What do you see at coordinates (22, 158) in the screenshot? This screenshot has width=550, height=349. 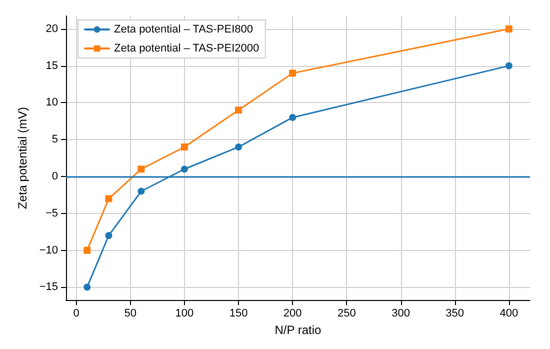 I see `y-axis-title: Zeta potential (mV)` at bounding box center [22, 158].